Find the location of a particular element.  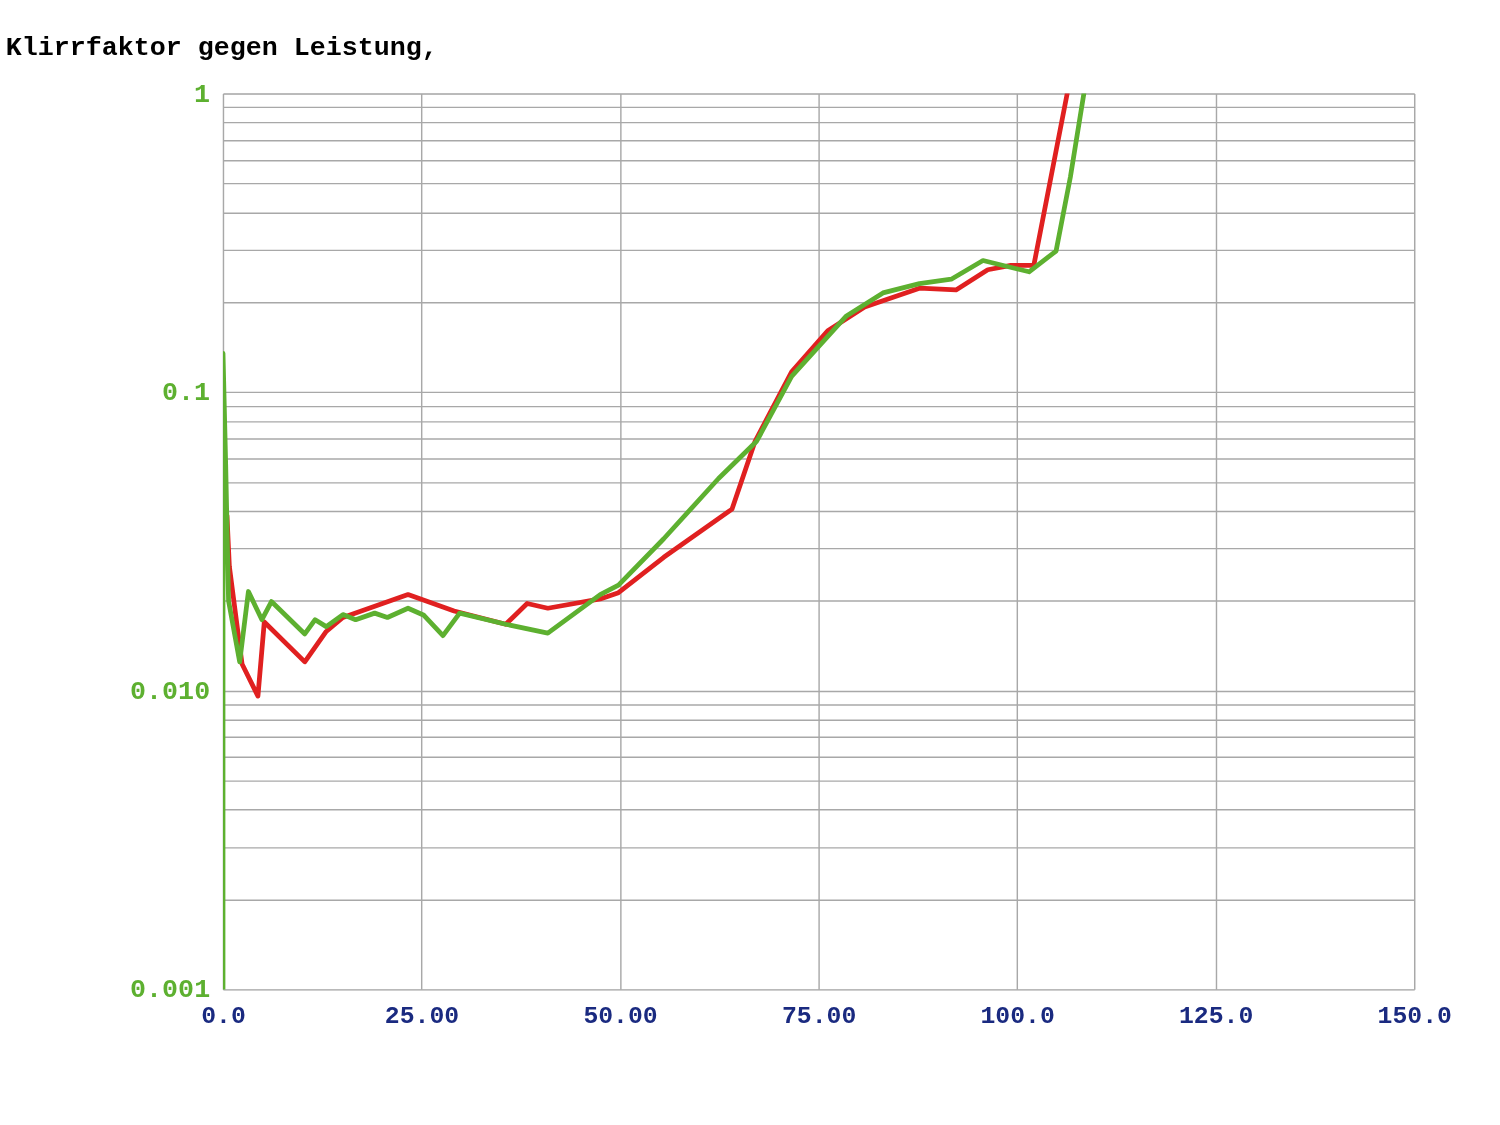

y-tick-label: 1 is located at coordinates (202, 94).